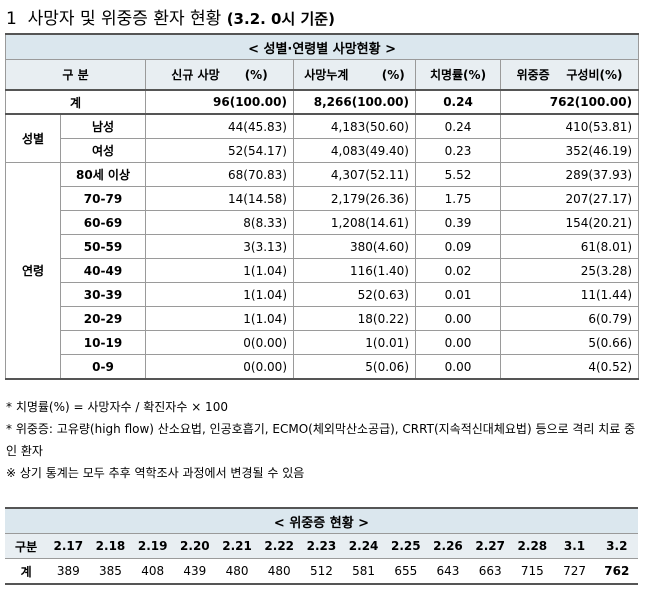 This screenshot has height=589, width=649. Describe the element at coordinates (103, 318) in the screenshot. I see `row-label: 20-29` at that location.